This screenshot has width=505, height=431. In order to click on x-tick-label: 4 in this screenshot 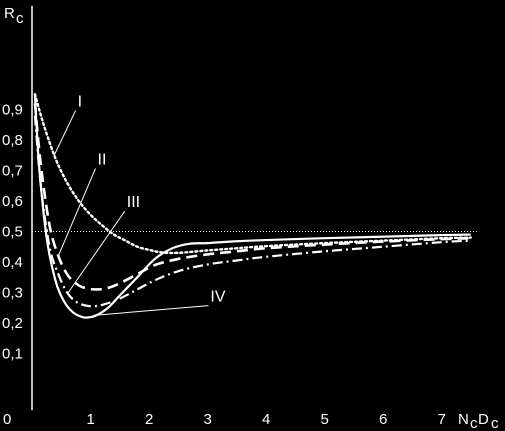, I will do `click(266, 419)`.